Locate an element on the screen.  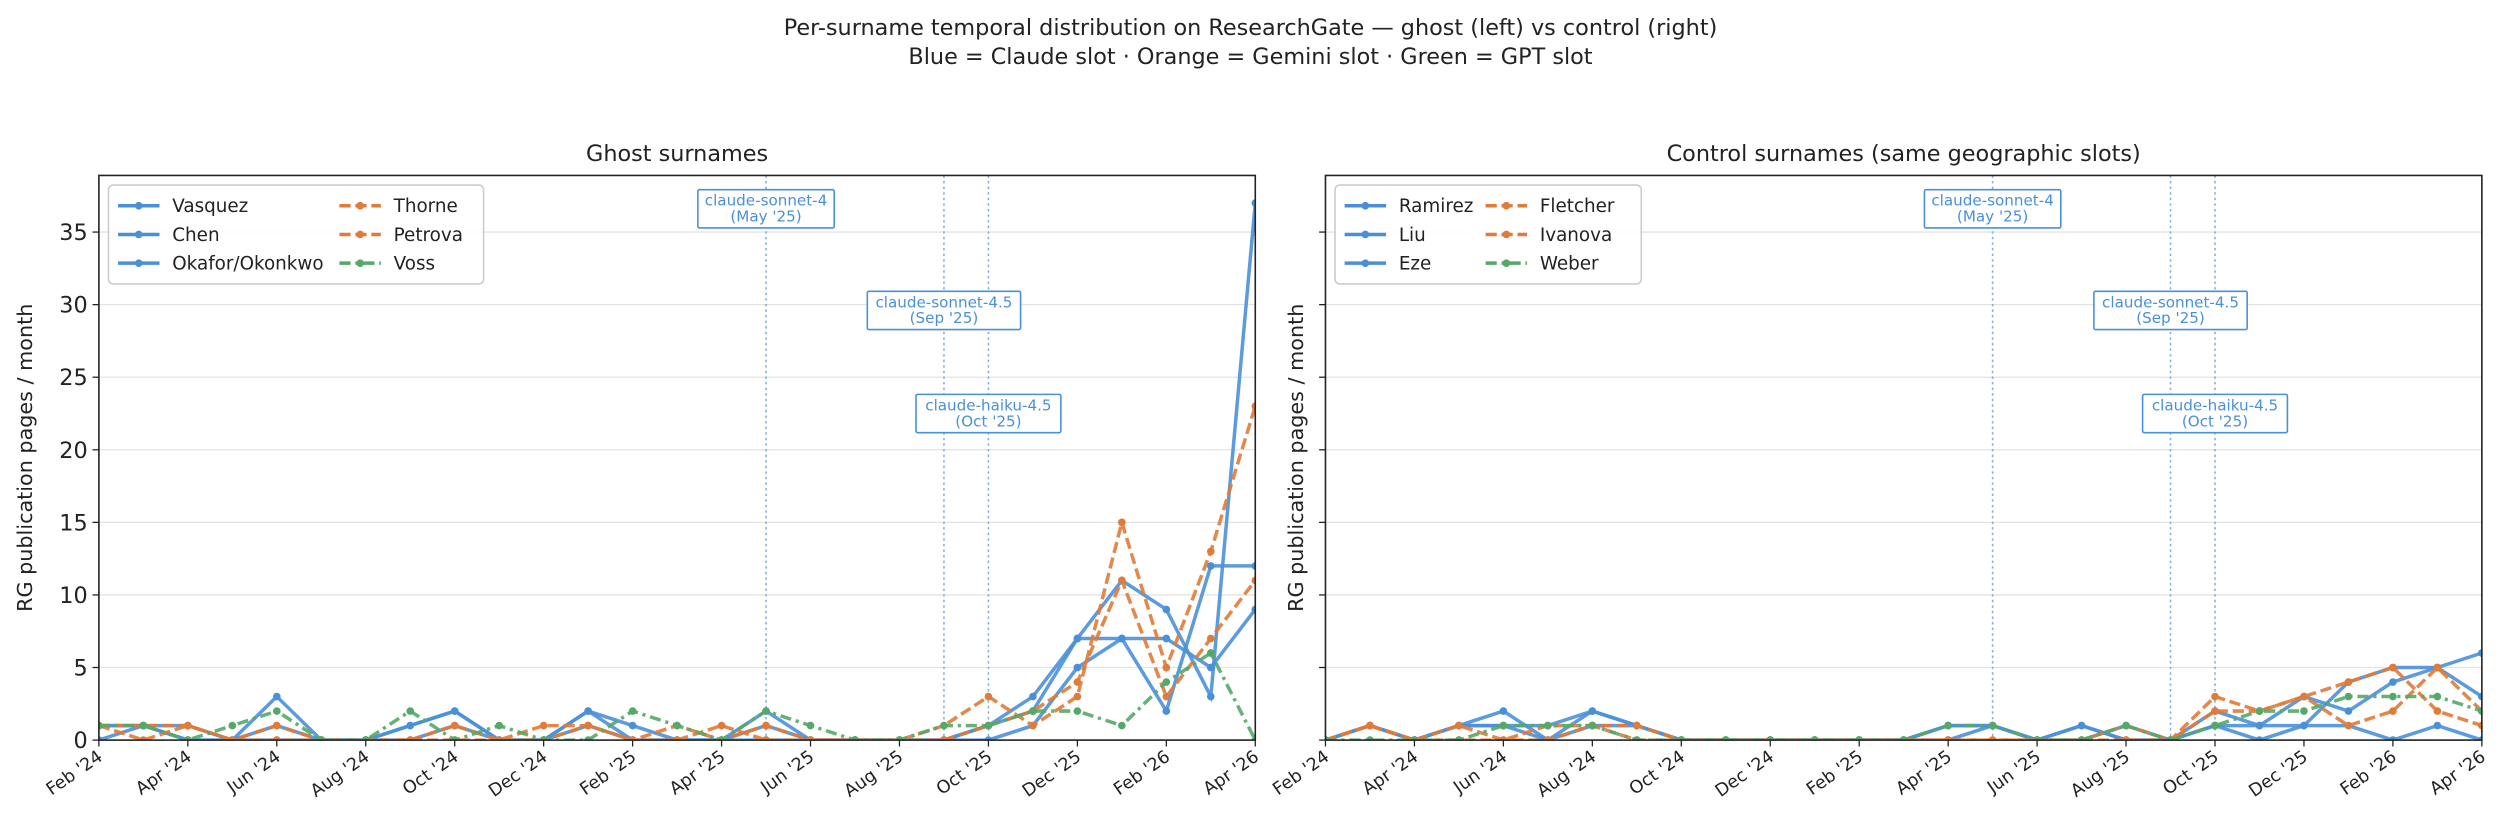
x-tick-label: Jun '24 is located at coordinates (254, 772).